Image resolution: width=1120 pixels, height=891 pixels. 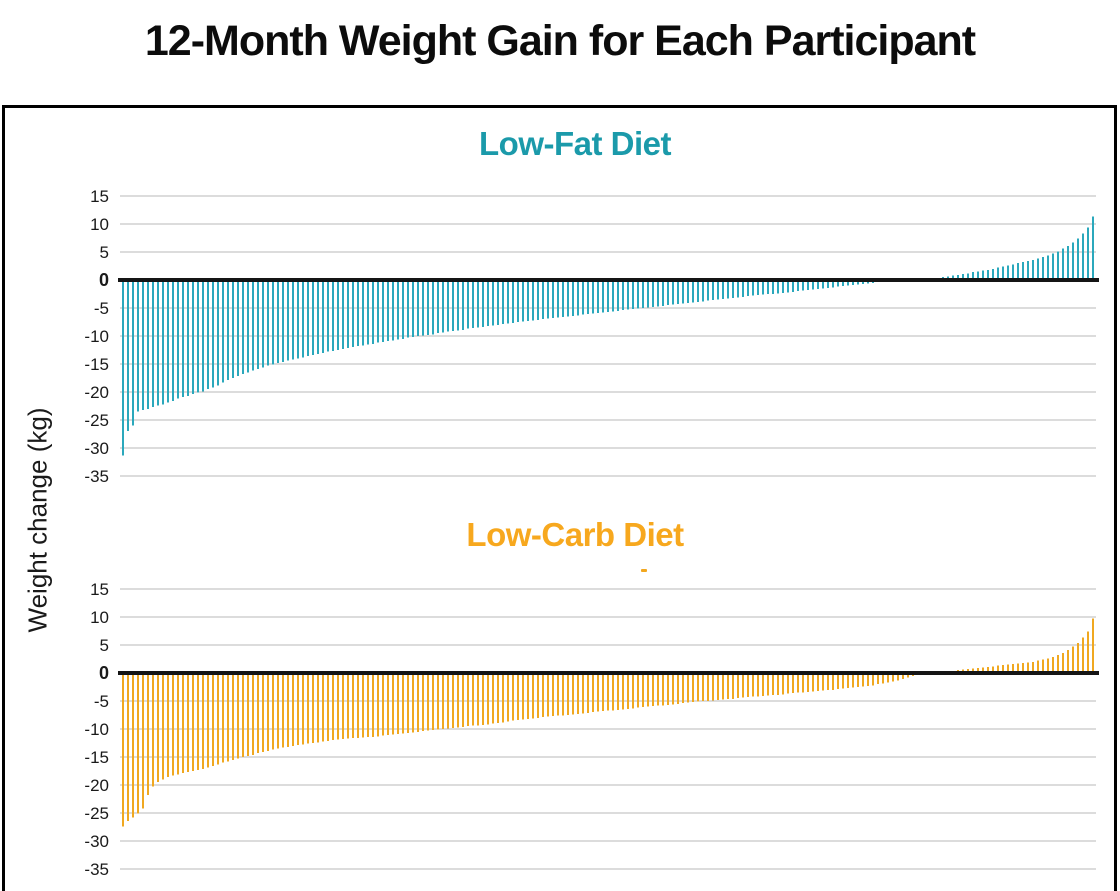 I want to click on stray-mark, so click(x=644, y=570).